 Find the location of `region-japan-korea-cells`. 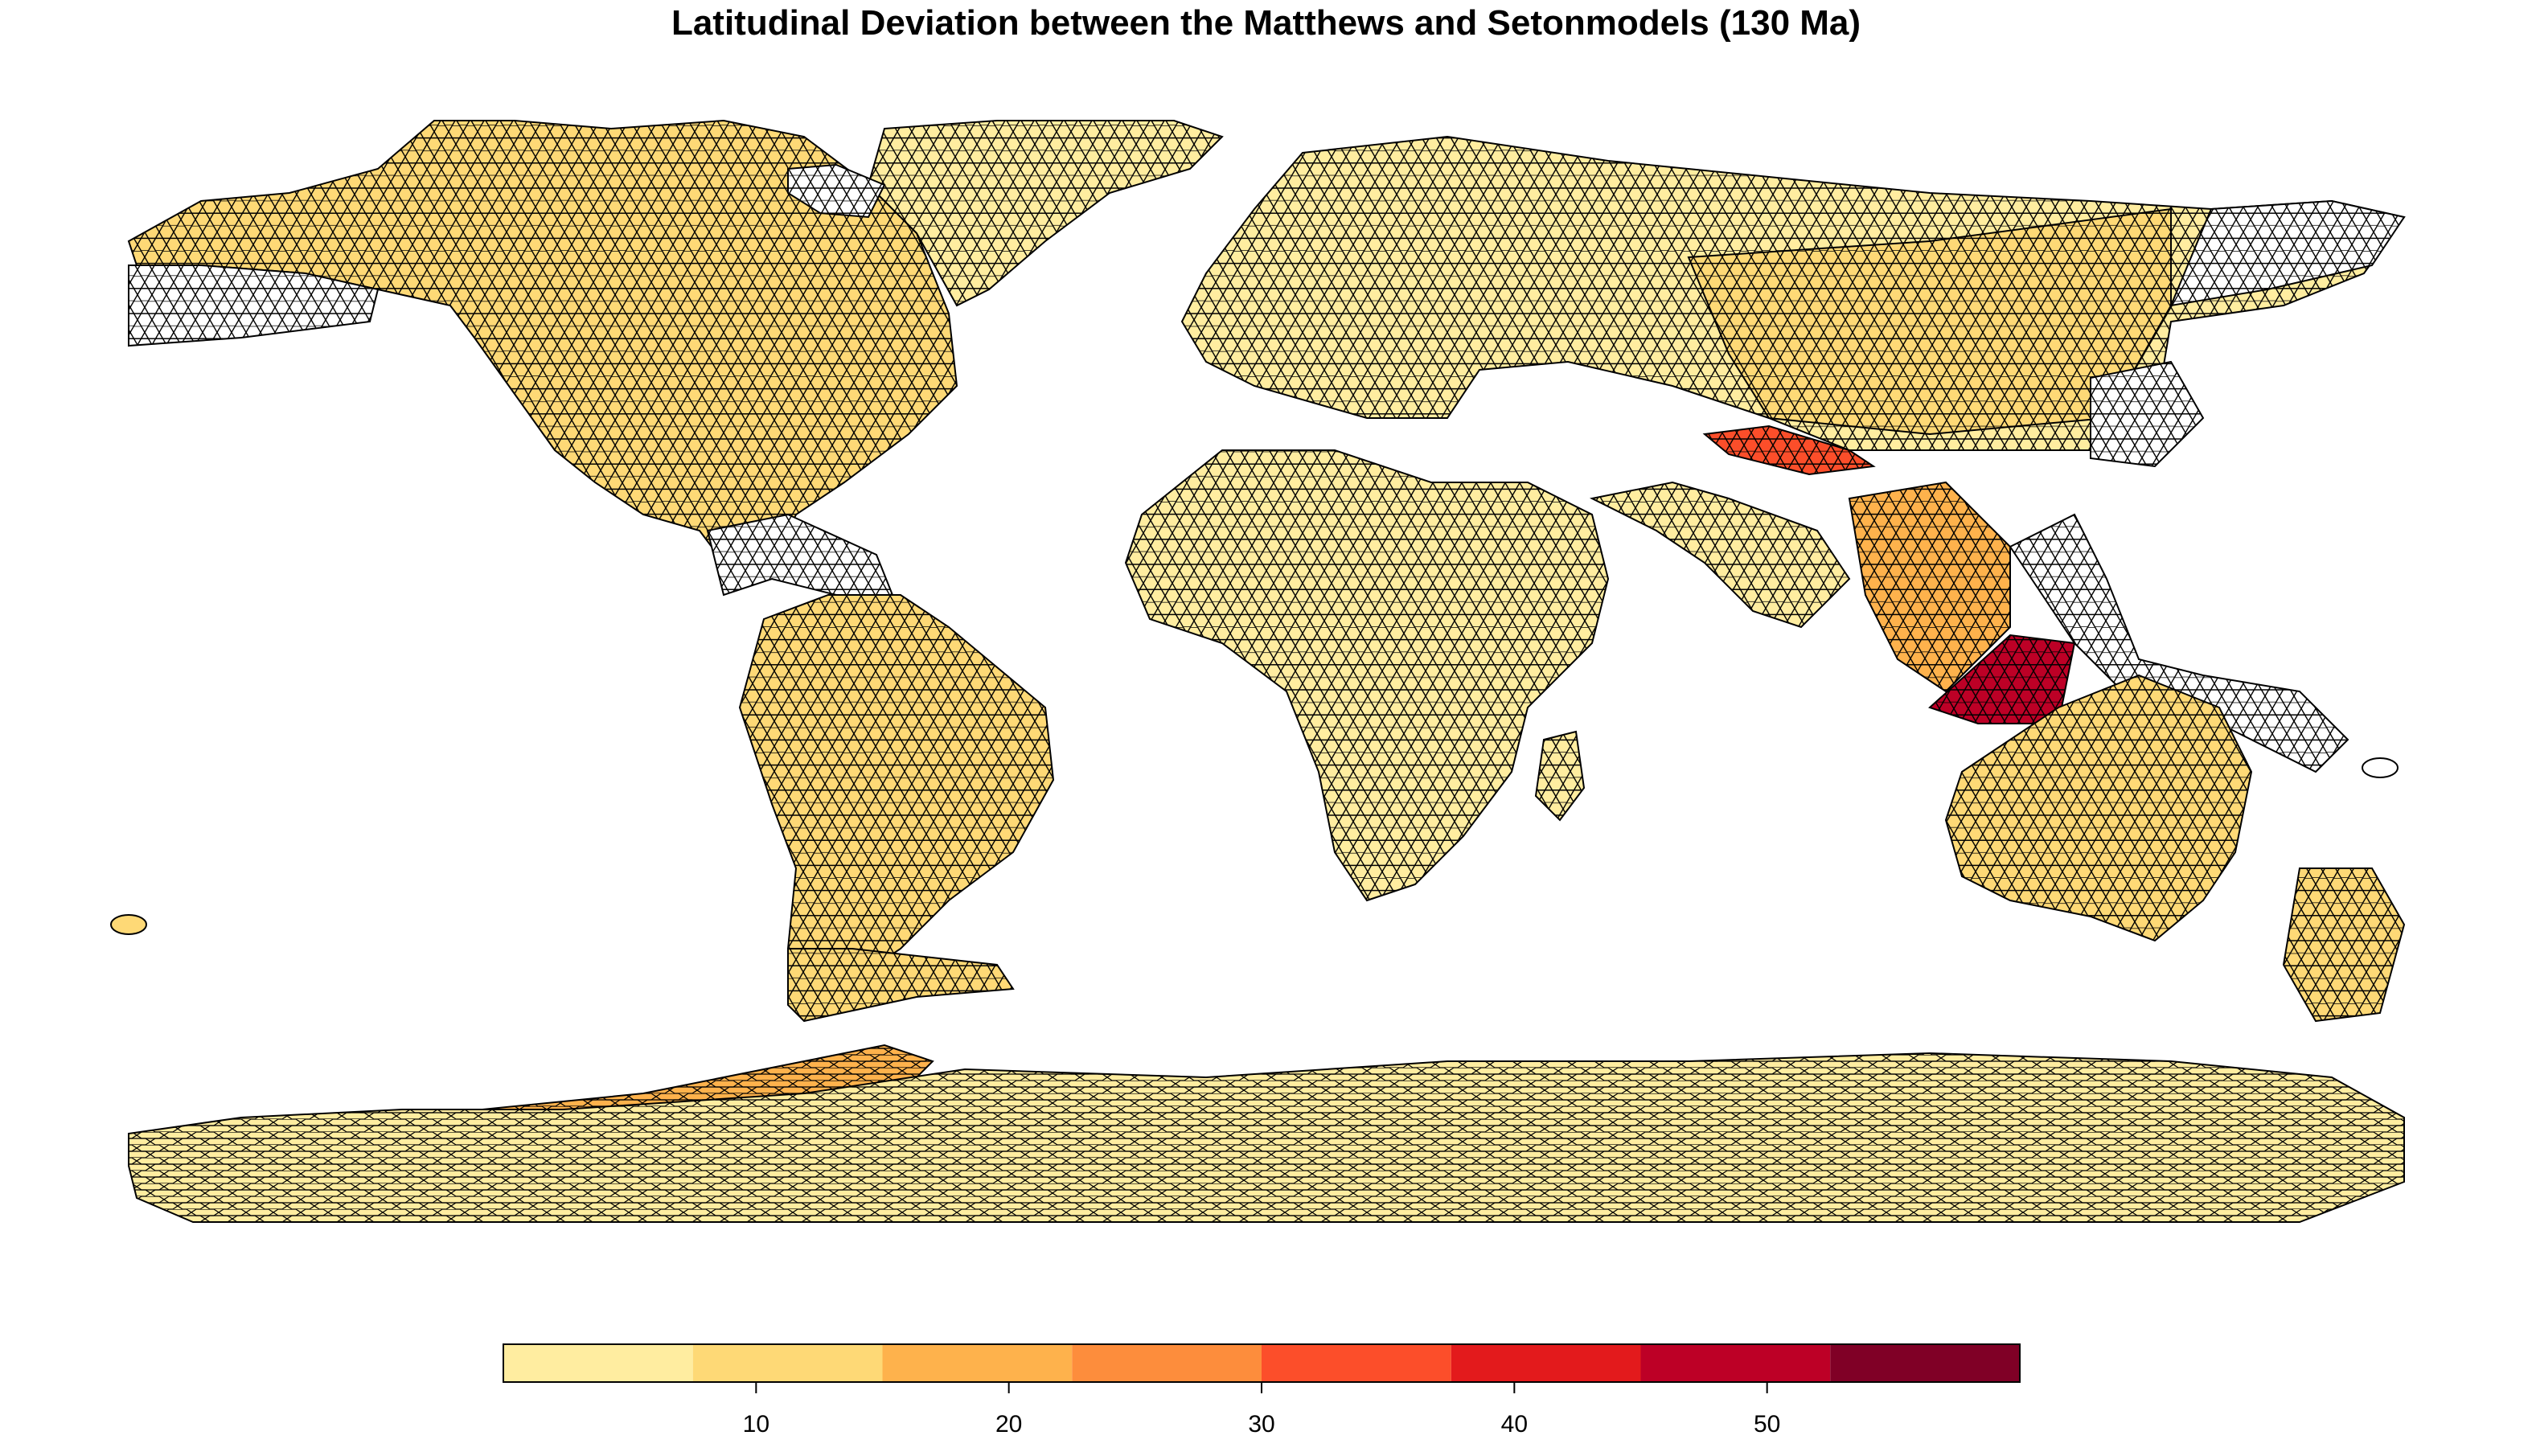

region-japan-korea-cells is located at coordinates (2147, 414).